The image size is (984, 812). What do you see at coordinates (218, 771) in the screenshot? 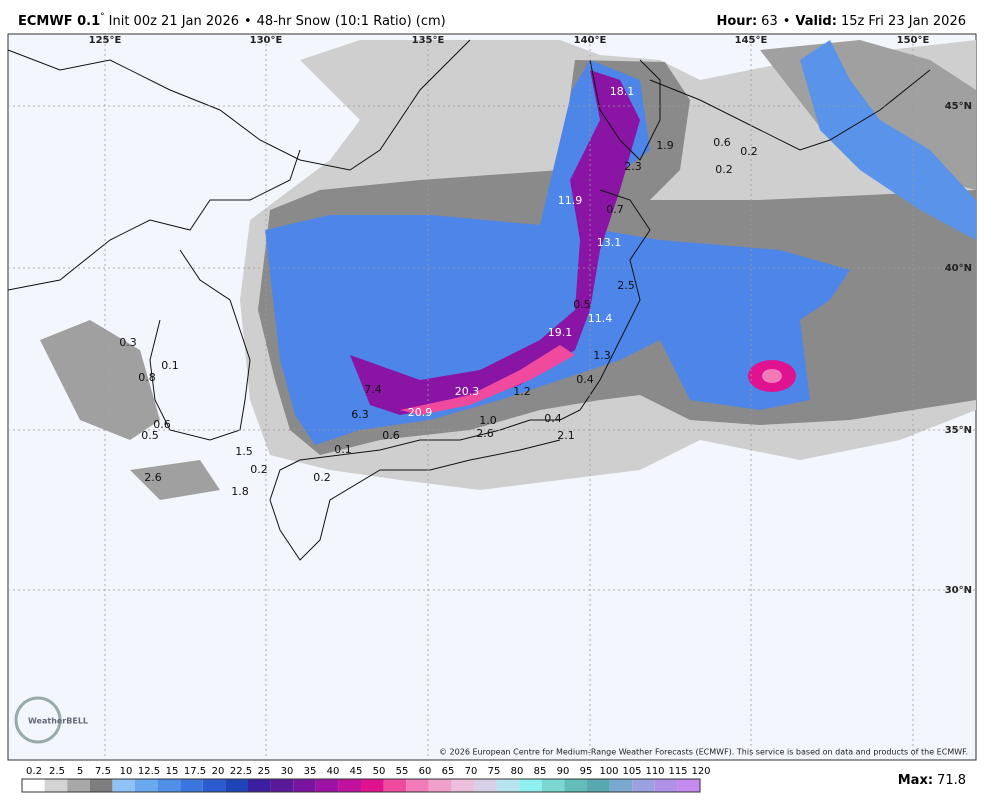
I see `colorbar-label: 20` at bounding box center [218, 771].